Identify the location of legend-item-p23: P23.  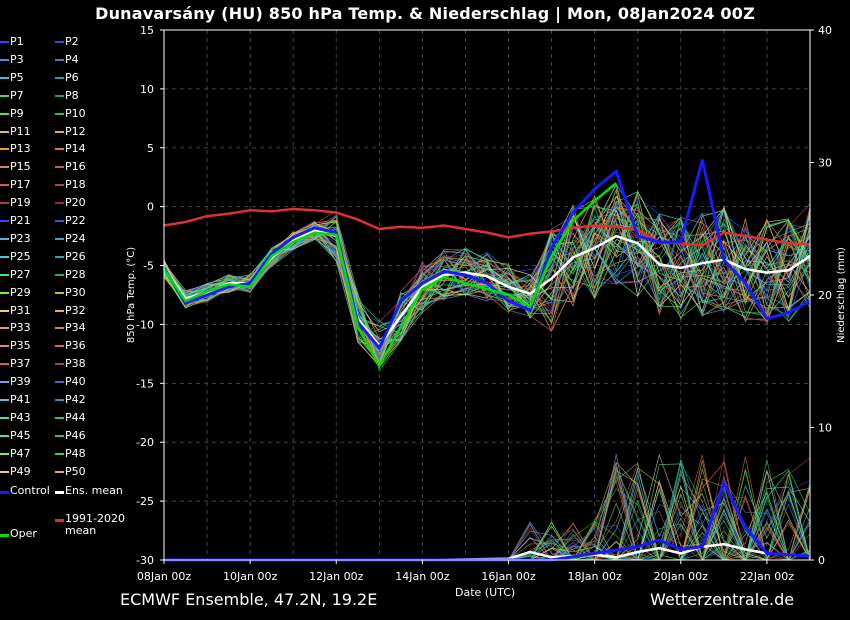
(15, 239).